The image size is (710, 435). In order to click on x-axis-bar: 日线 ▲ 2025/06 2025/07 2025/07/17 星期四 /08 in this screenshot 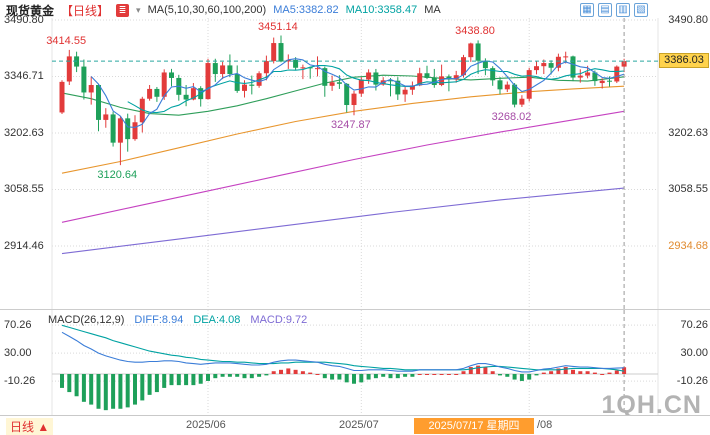, I will do `click(355, 425)`.